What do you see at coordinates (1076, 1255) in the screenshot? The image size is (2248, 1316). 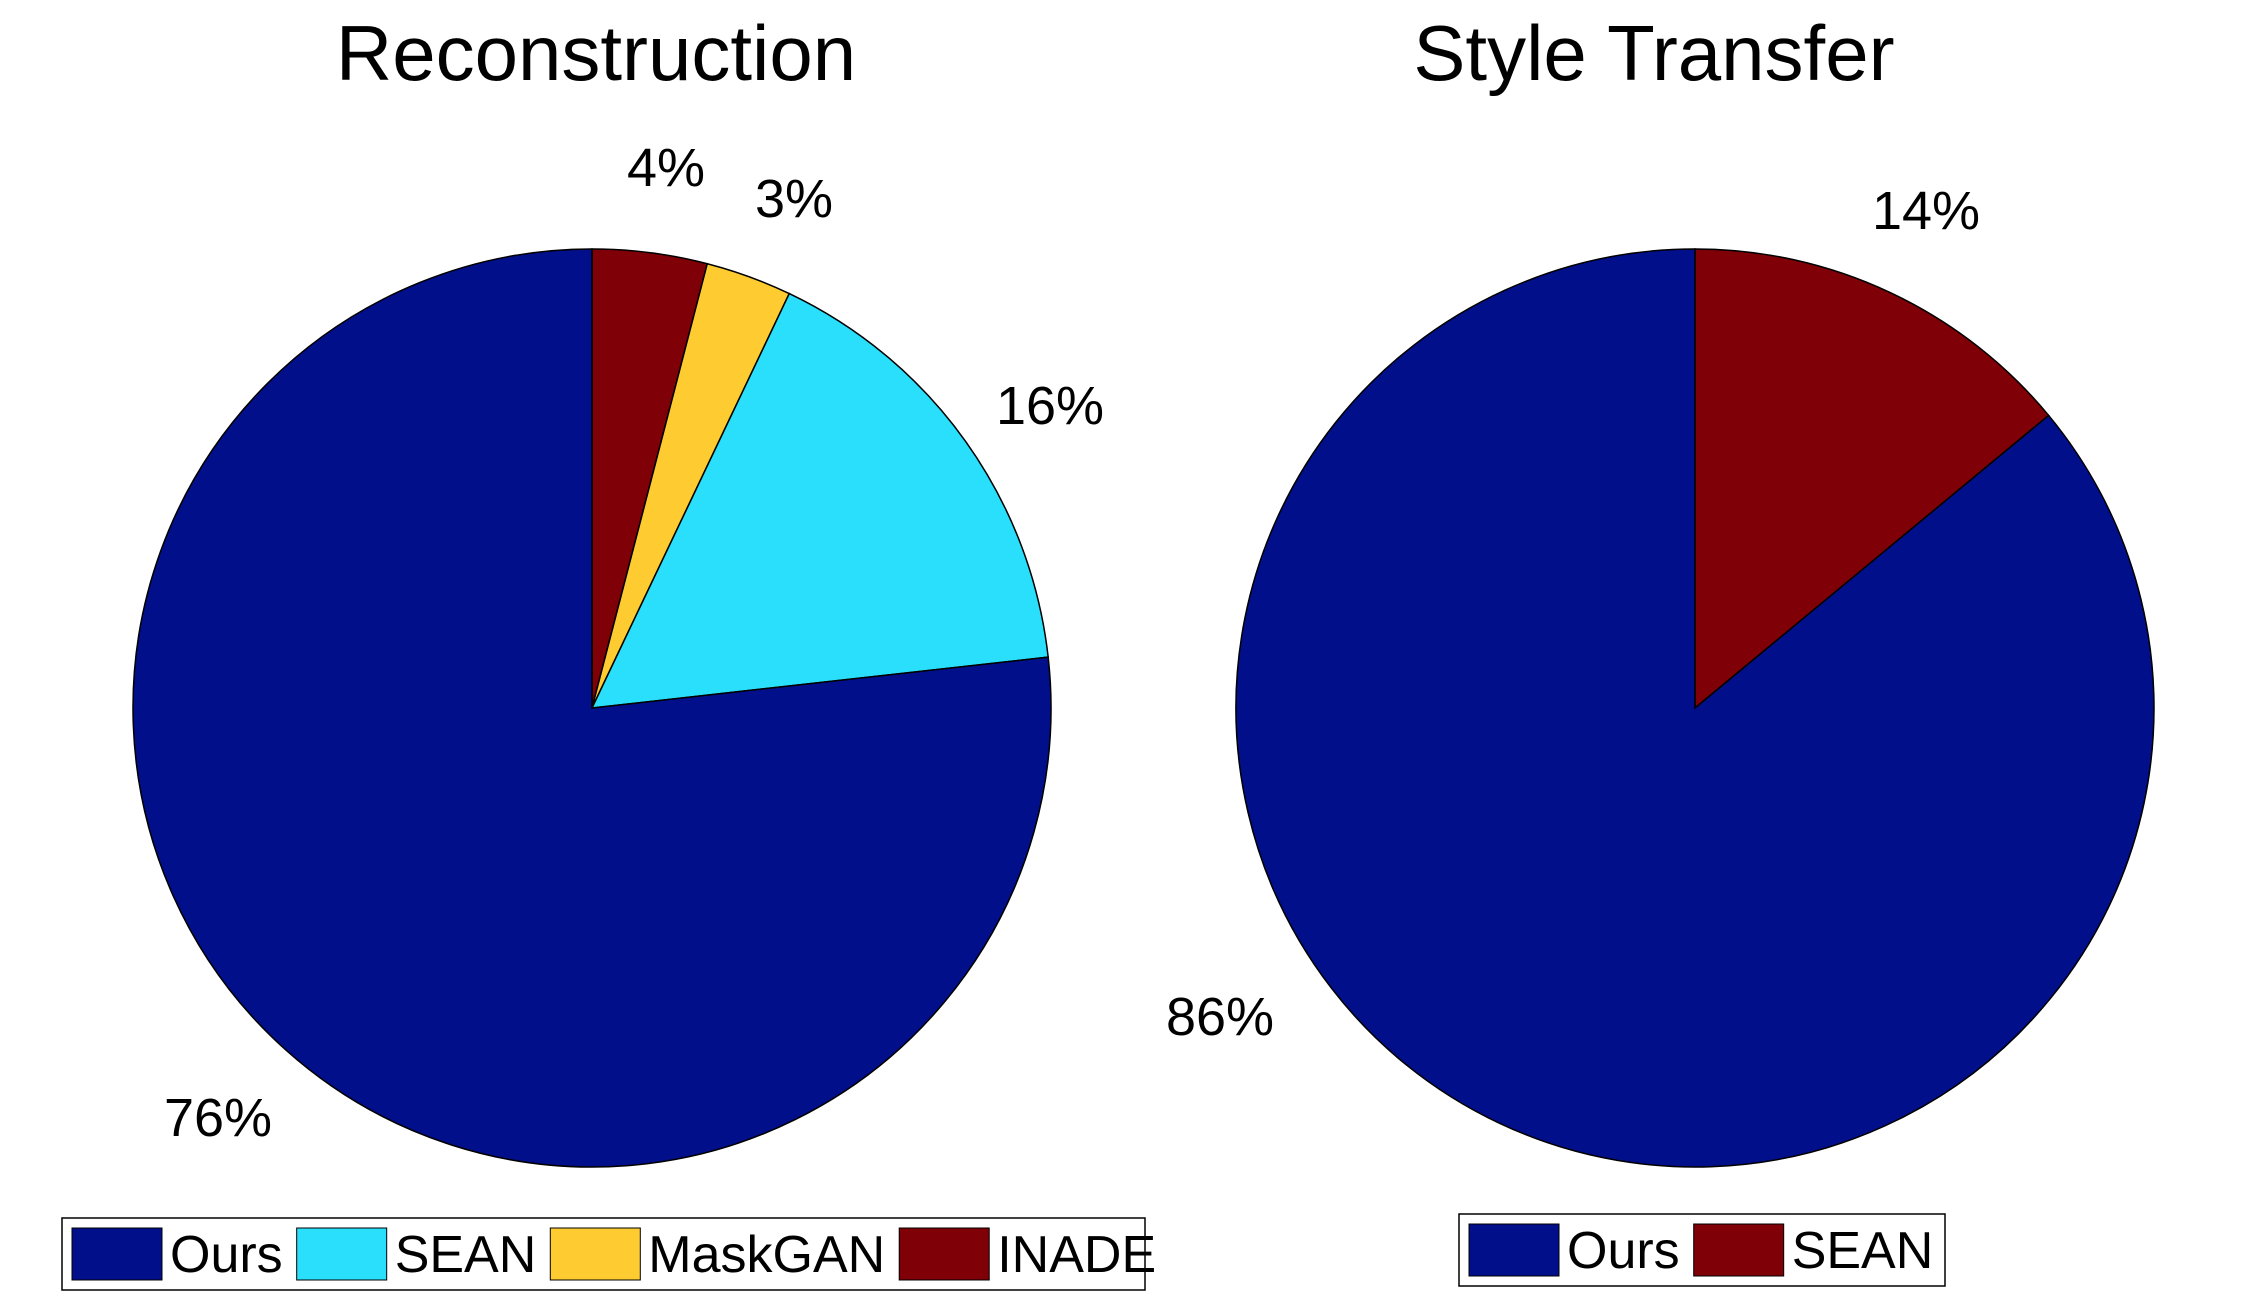 I see `legend-label-inade: INADE` at bounding box center [1076, 1255].